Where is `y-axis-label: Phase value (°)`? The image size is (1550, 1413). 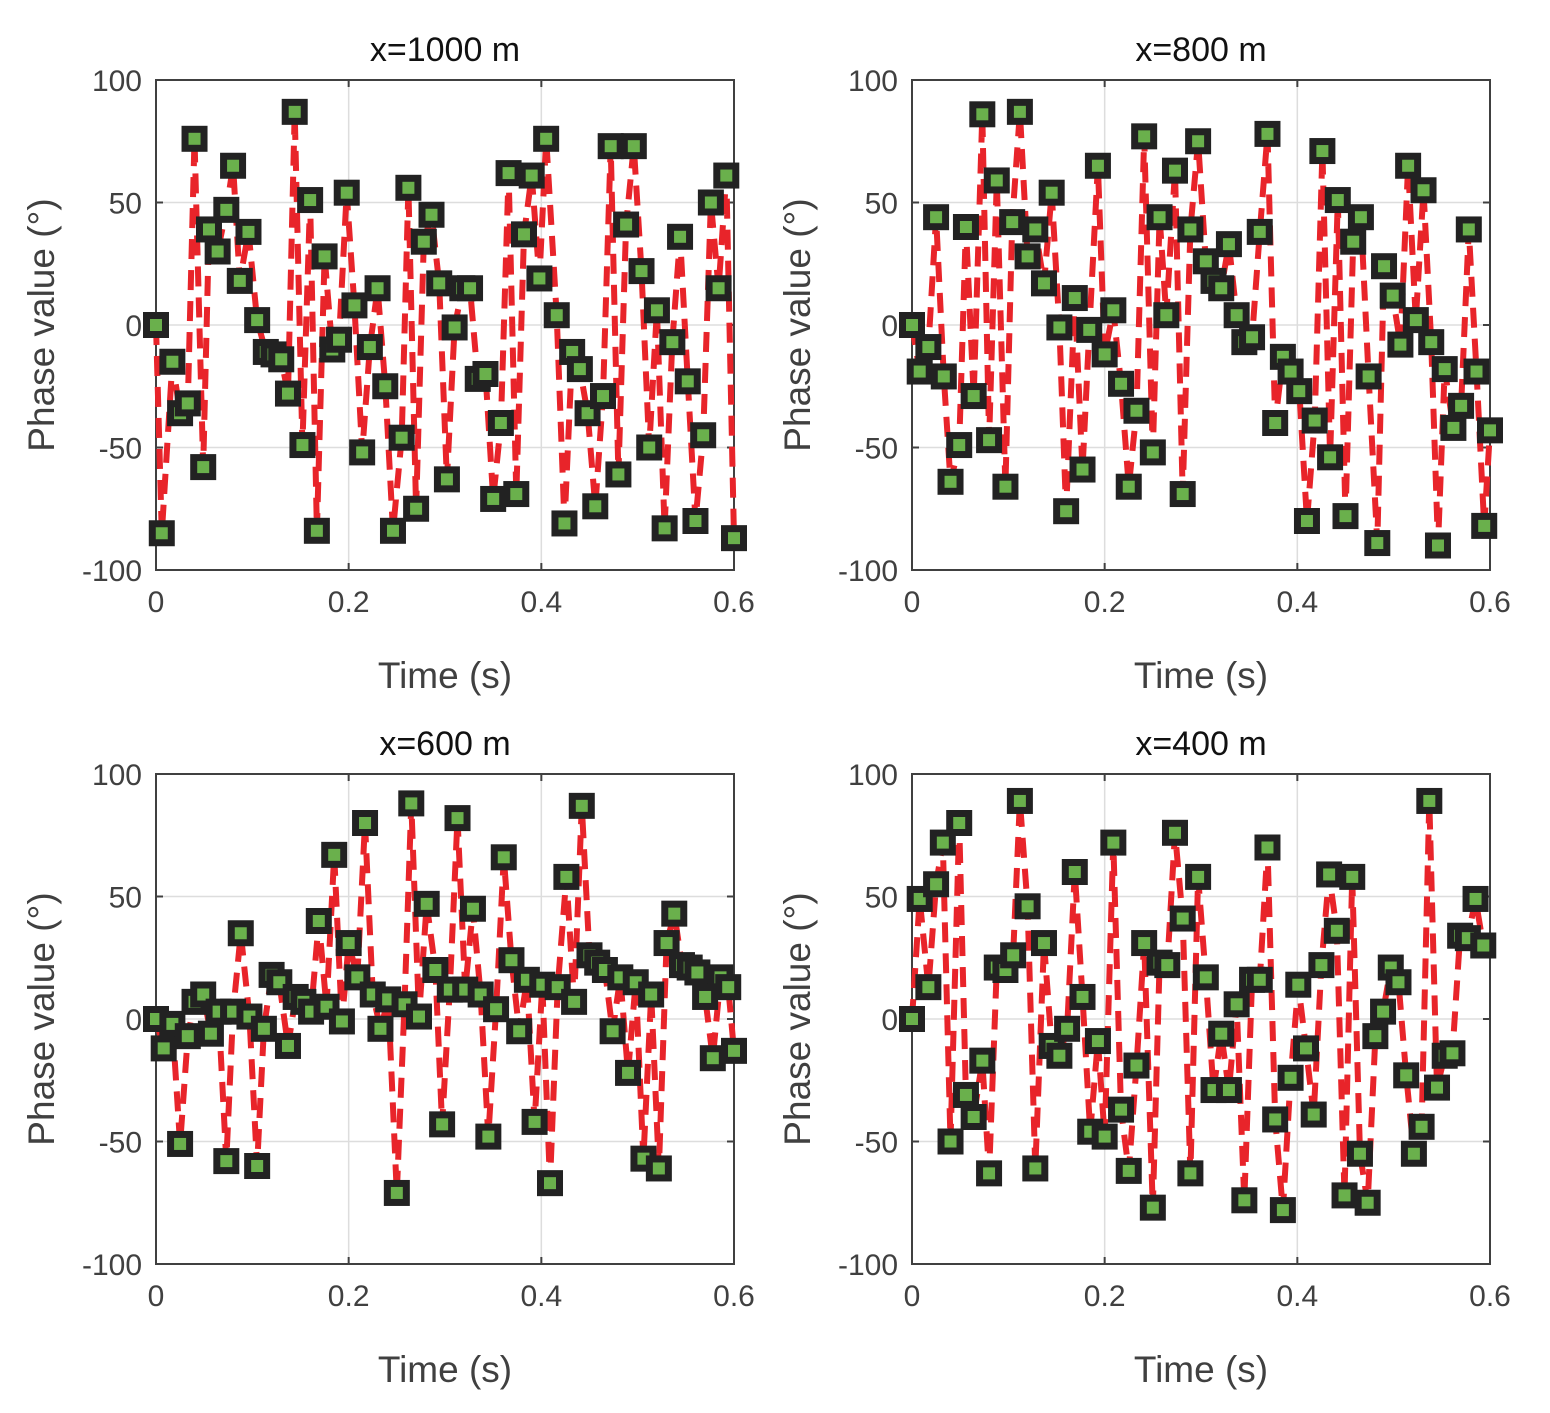 y-axis-label: Phase value (°) is located at coordinates (41, 324).